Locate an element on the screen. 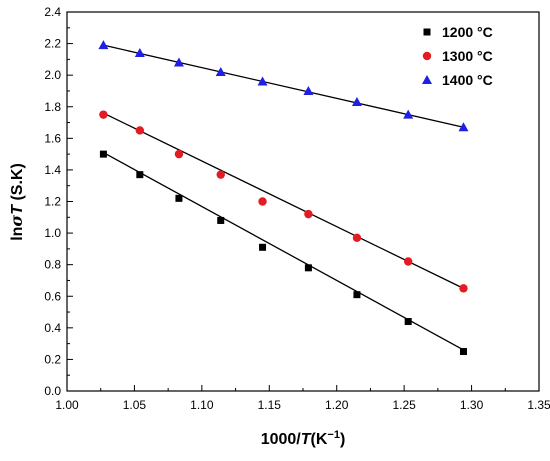 Image resolution: width=550 pixels, height=461 pixels. y-tick-label: 1.6 is located at coordinates (52, 138).